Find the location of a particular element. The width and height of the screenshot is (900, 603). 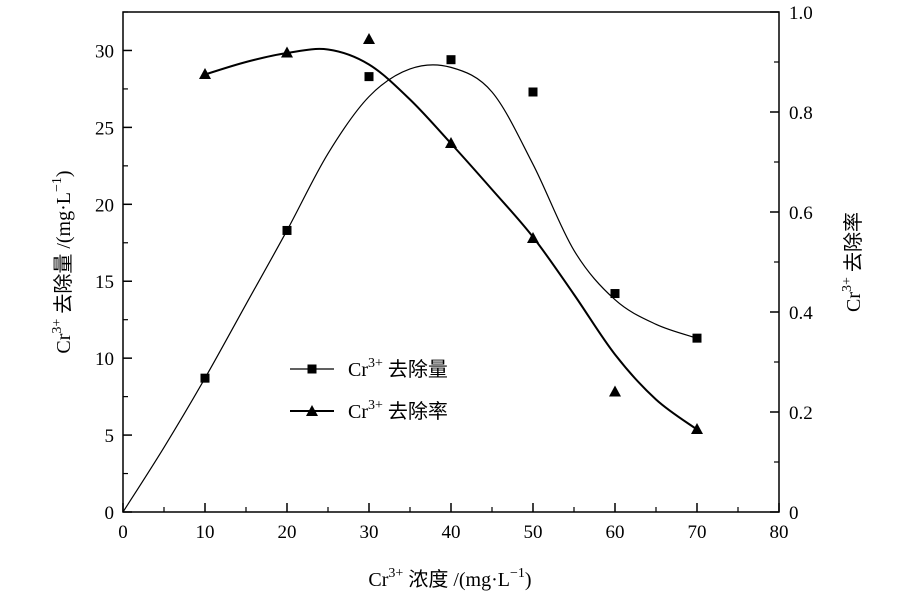

y-left-axis-ticks: 0 5 10 15 20 25 30 is located at coordinates (113, 267).